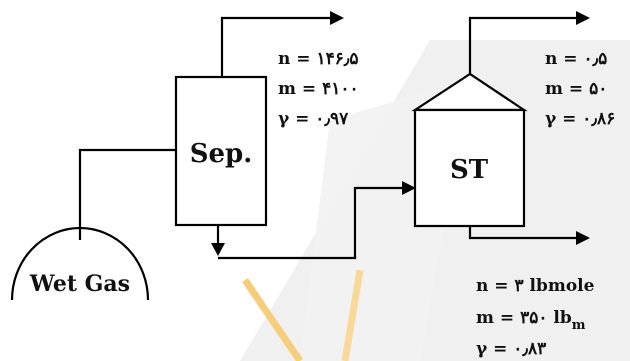 Image resolution: width=630 pixels, height=361 pixels. I want to click on stabilizer-liquid-m: m = ۳۵۰ lbm, so click(531, 320).